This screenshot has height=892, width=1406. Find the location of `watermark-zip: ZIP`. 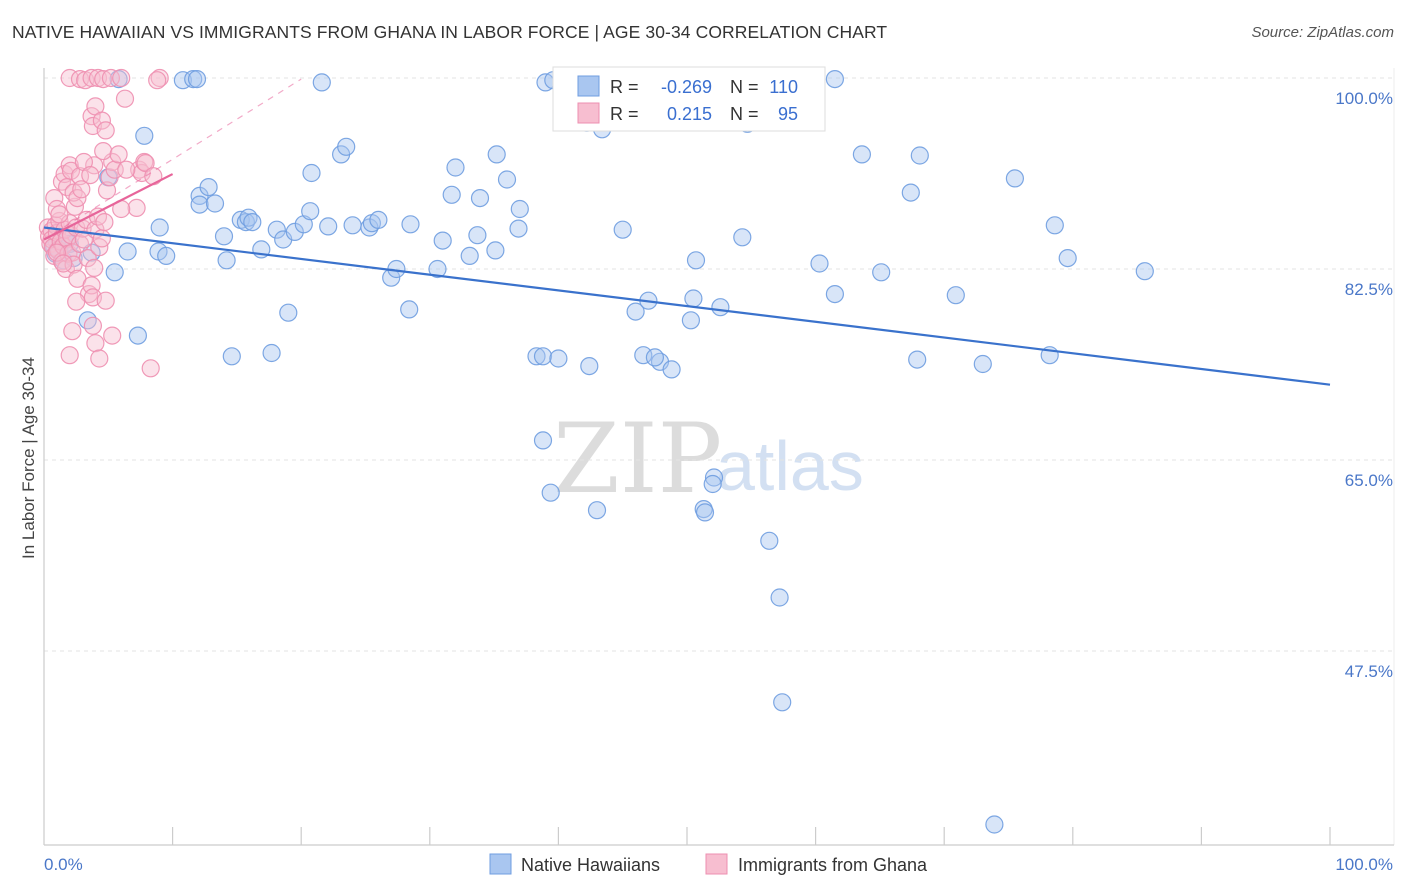

watermark-zip: ZIP is located at coordinates (637, 459).